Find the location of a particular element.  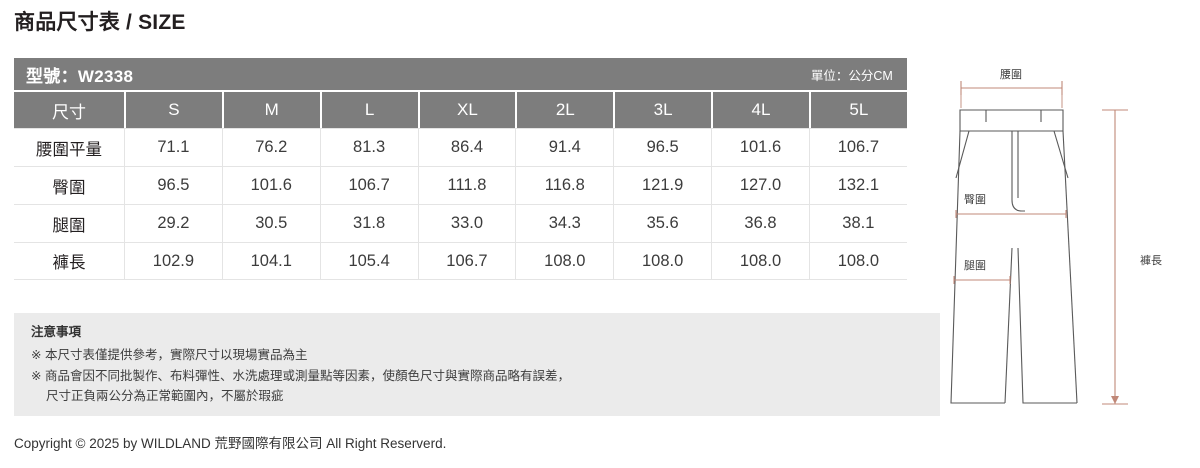

column-header-2l: 2L is located at coordinates (564, 109).